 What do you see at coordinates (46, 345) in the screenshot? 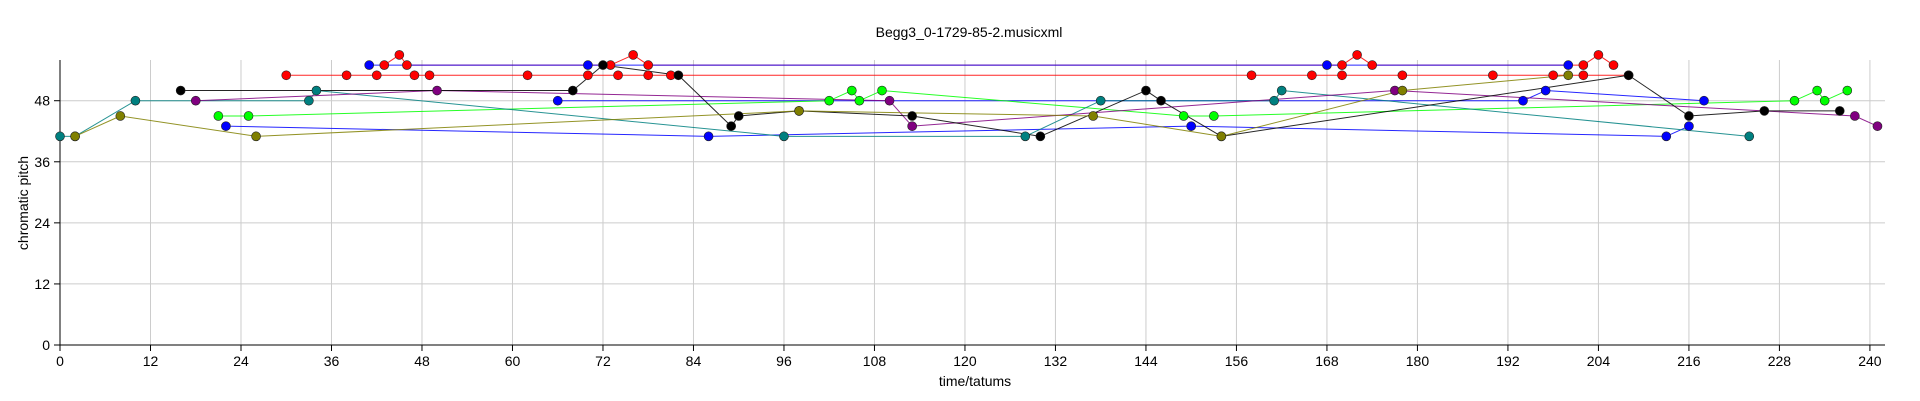
I see `y-tick-label: 0` at bounding box center [46, 345].